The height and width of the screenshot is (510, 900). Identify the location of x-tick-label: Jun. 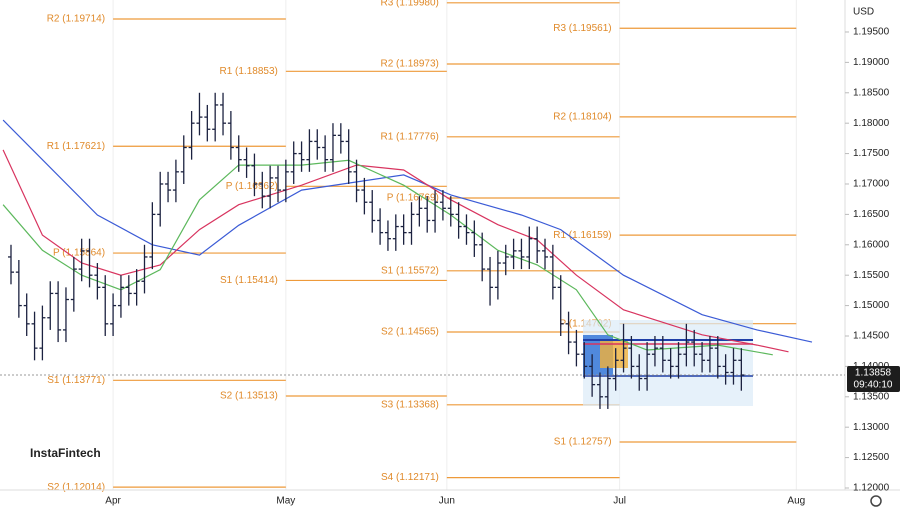
(447, 501).